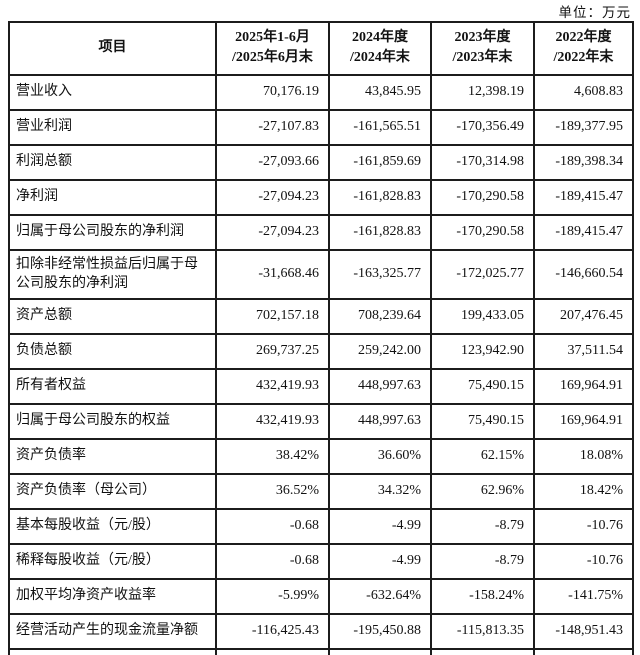 The height and width of the screenshot is (655, 640). I want to click on row-value: -5.99%, so click(272, 596).